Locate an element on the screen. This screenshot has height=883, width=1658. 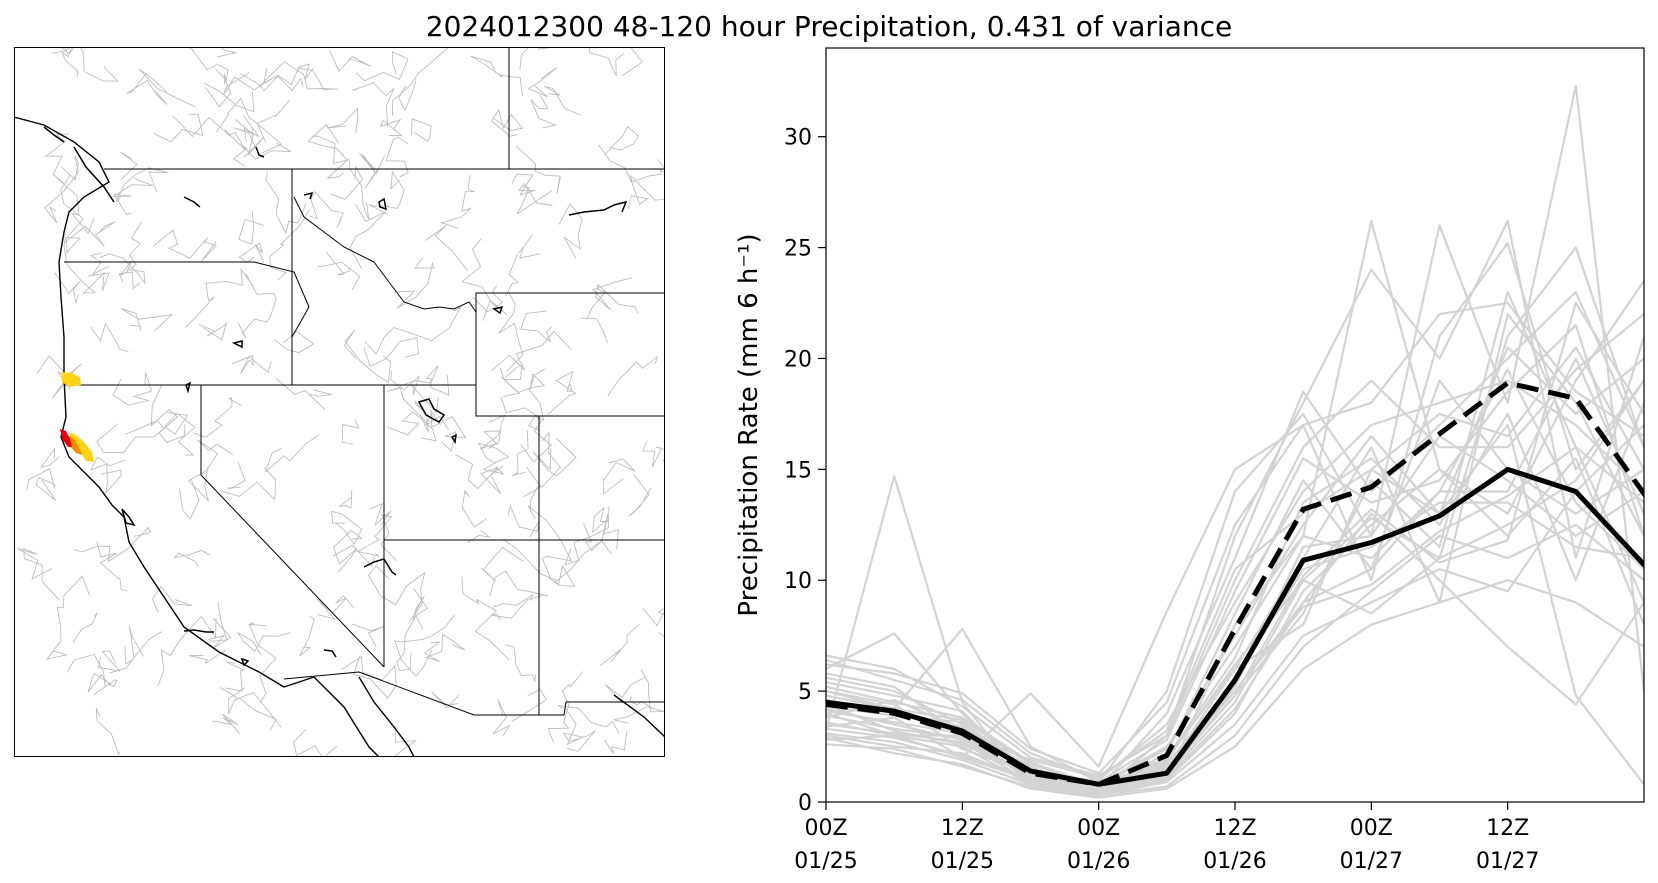
gulf-coast is located at coordinates (386, 716).